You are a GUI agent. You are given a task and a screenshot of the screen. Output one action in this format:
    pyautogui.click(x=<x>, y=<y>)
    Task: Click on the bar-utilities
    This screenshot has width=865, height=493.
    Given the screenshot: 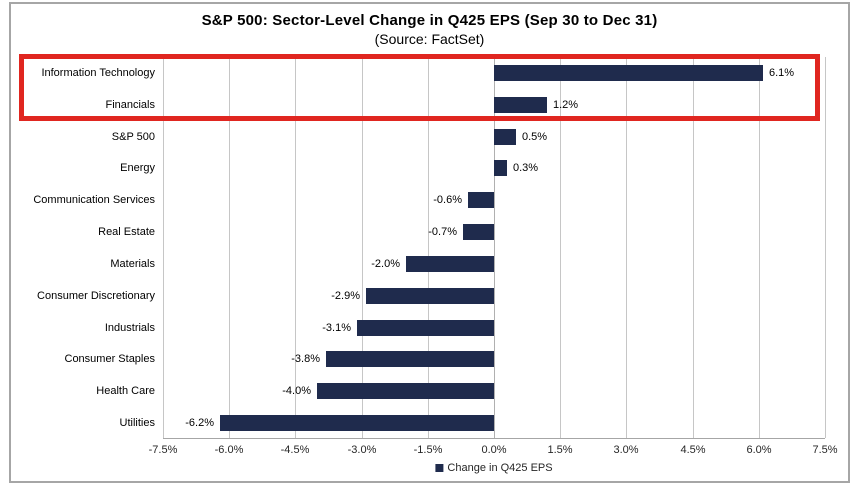 What is the action you would take?
    pyautogui.click(x=357, y=423)
    